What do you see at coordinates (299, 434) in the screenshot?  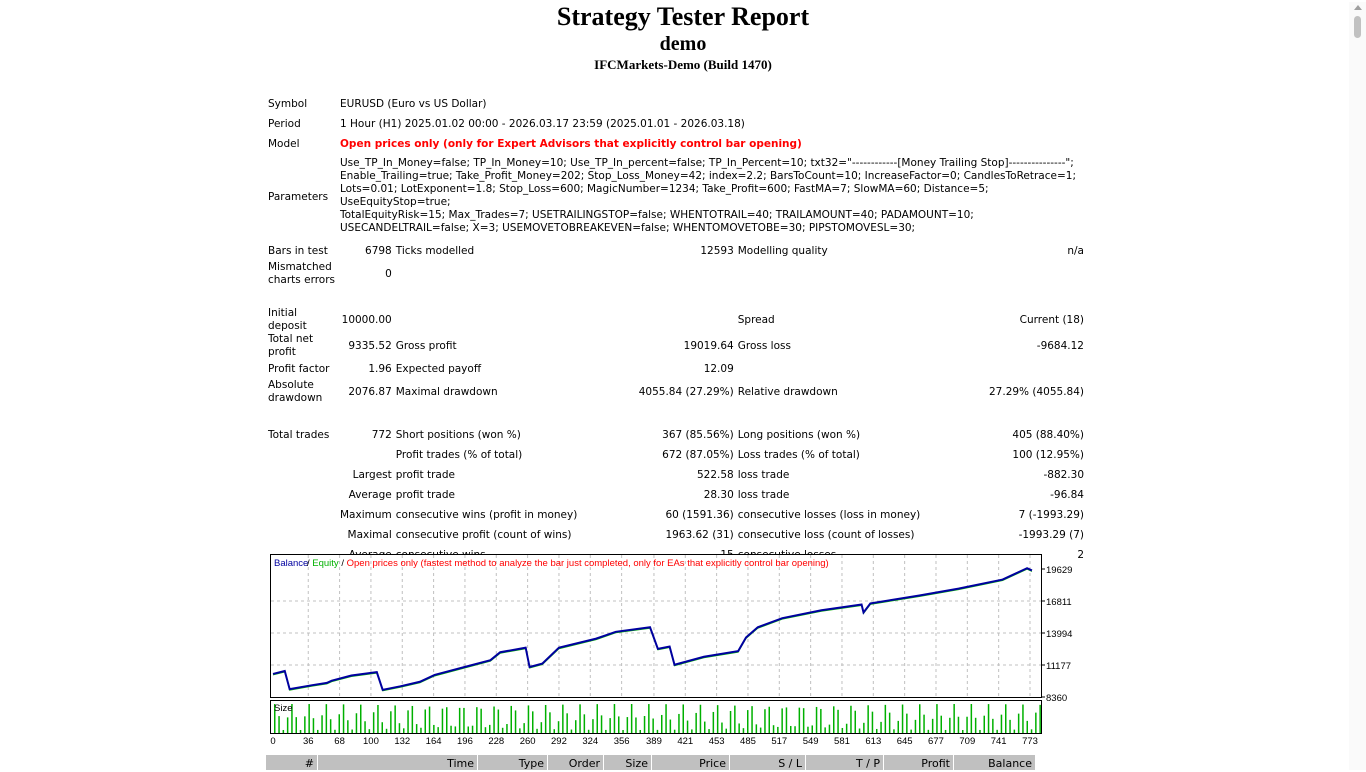 I see `label: Total trades` at bounding box center [299, 434].